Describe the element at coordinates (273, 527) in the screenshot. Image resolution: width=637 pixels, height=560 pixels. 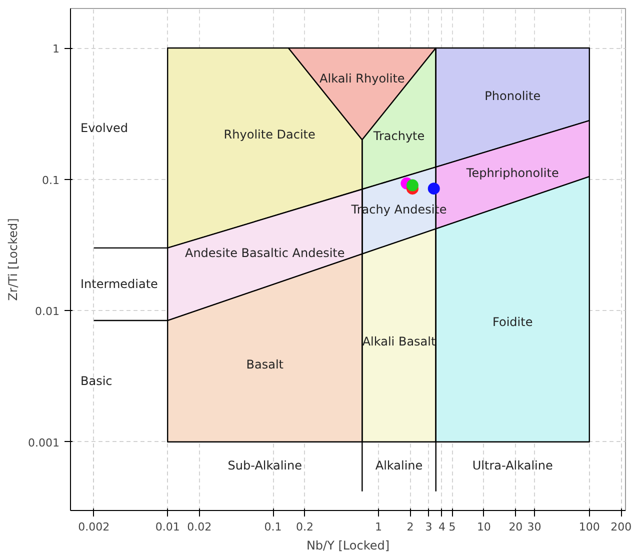
I see `x-tick-label: 0.1` at that location.